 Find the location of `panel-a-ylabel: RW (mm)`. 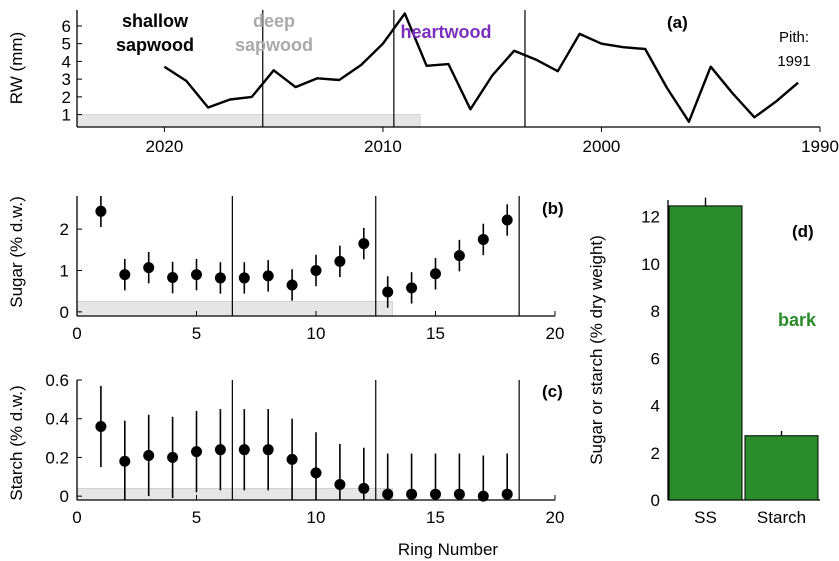

panel-a-ylabel: RW (mm) is located at coordinates (16, 68).